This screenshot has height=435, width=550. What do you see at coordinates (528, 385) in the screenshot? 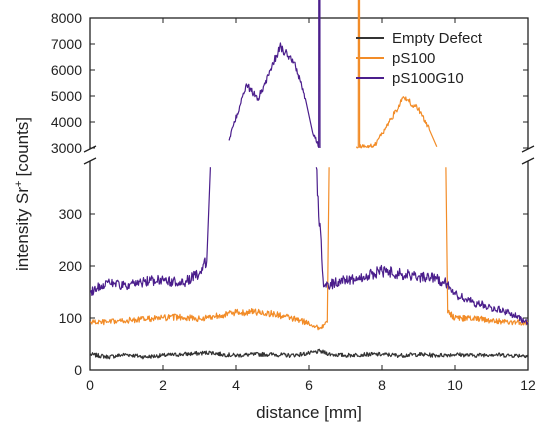
I see `x-tick-label: 12` at bounding box center [528, 385].